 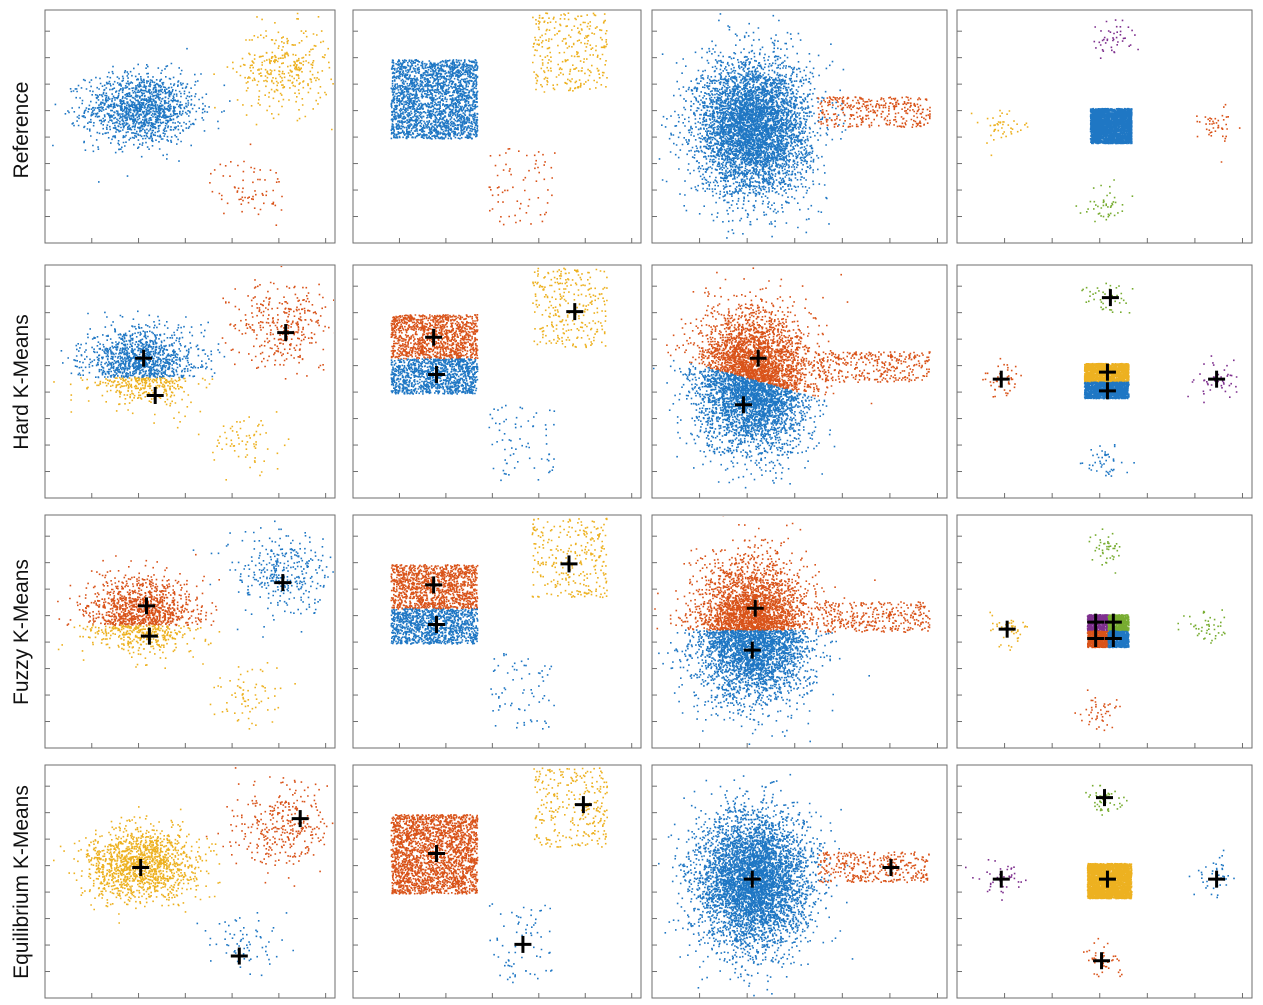 I want to click on row-label-reference: Reference, so click(x=21, y=130).